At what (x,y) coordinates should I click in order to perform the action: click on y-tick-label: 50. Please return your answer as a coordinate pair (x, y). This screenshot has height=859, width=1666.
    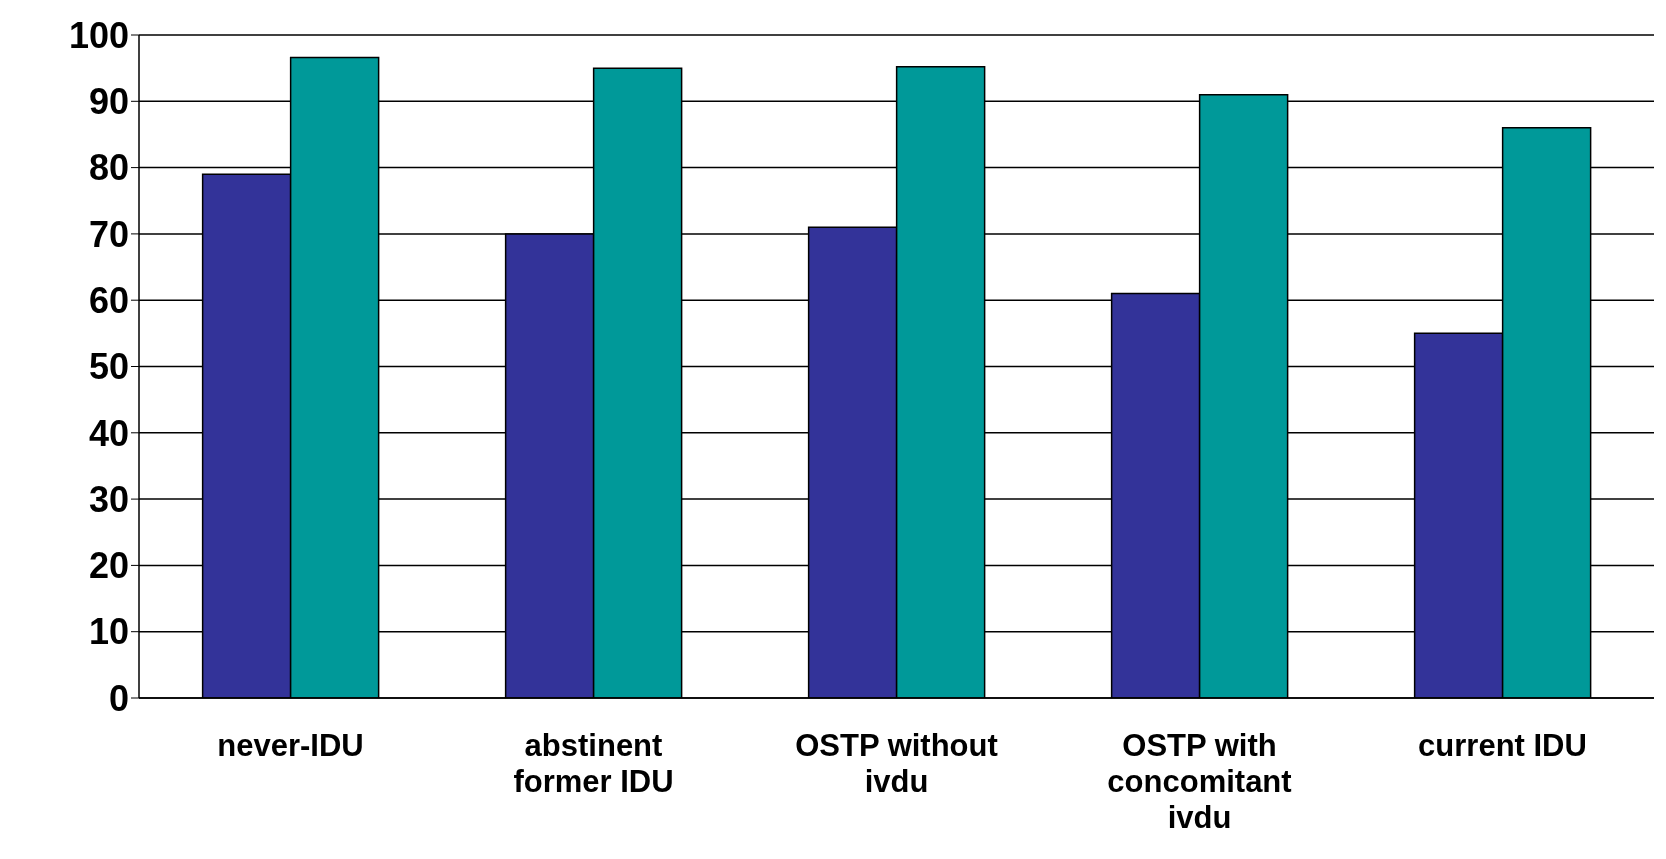
    Looking at the image, I should click on (108, 367).